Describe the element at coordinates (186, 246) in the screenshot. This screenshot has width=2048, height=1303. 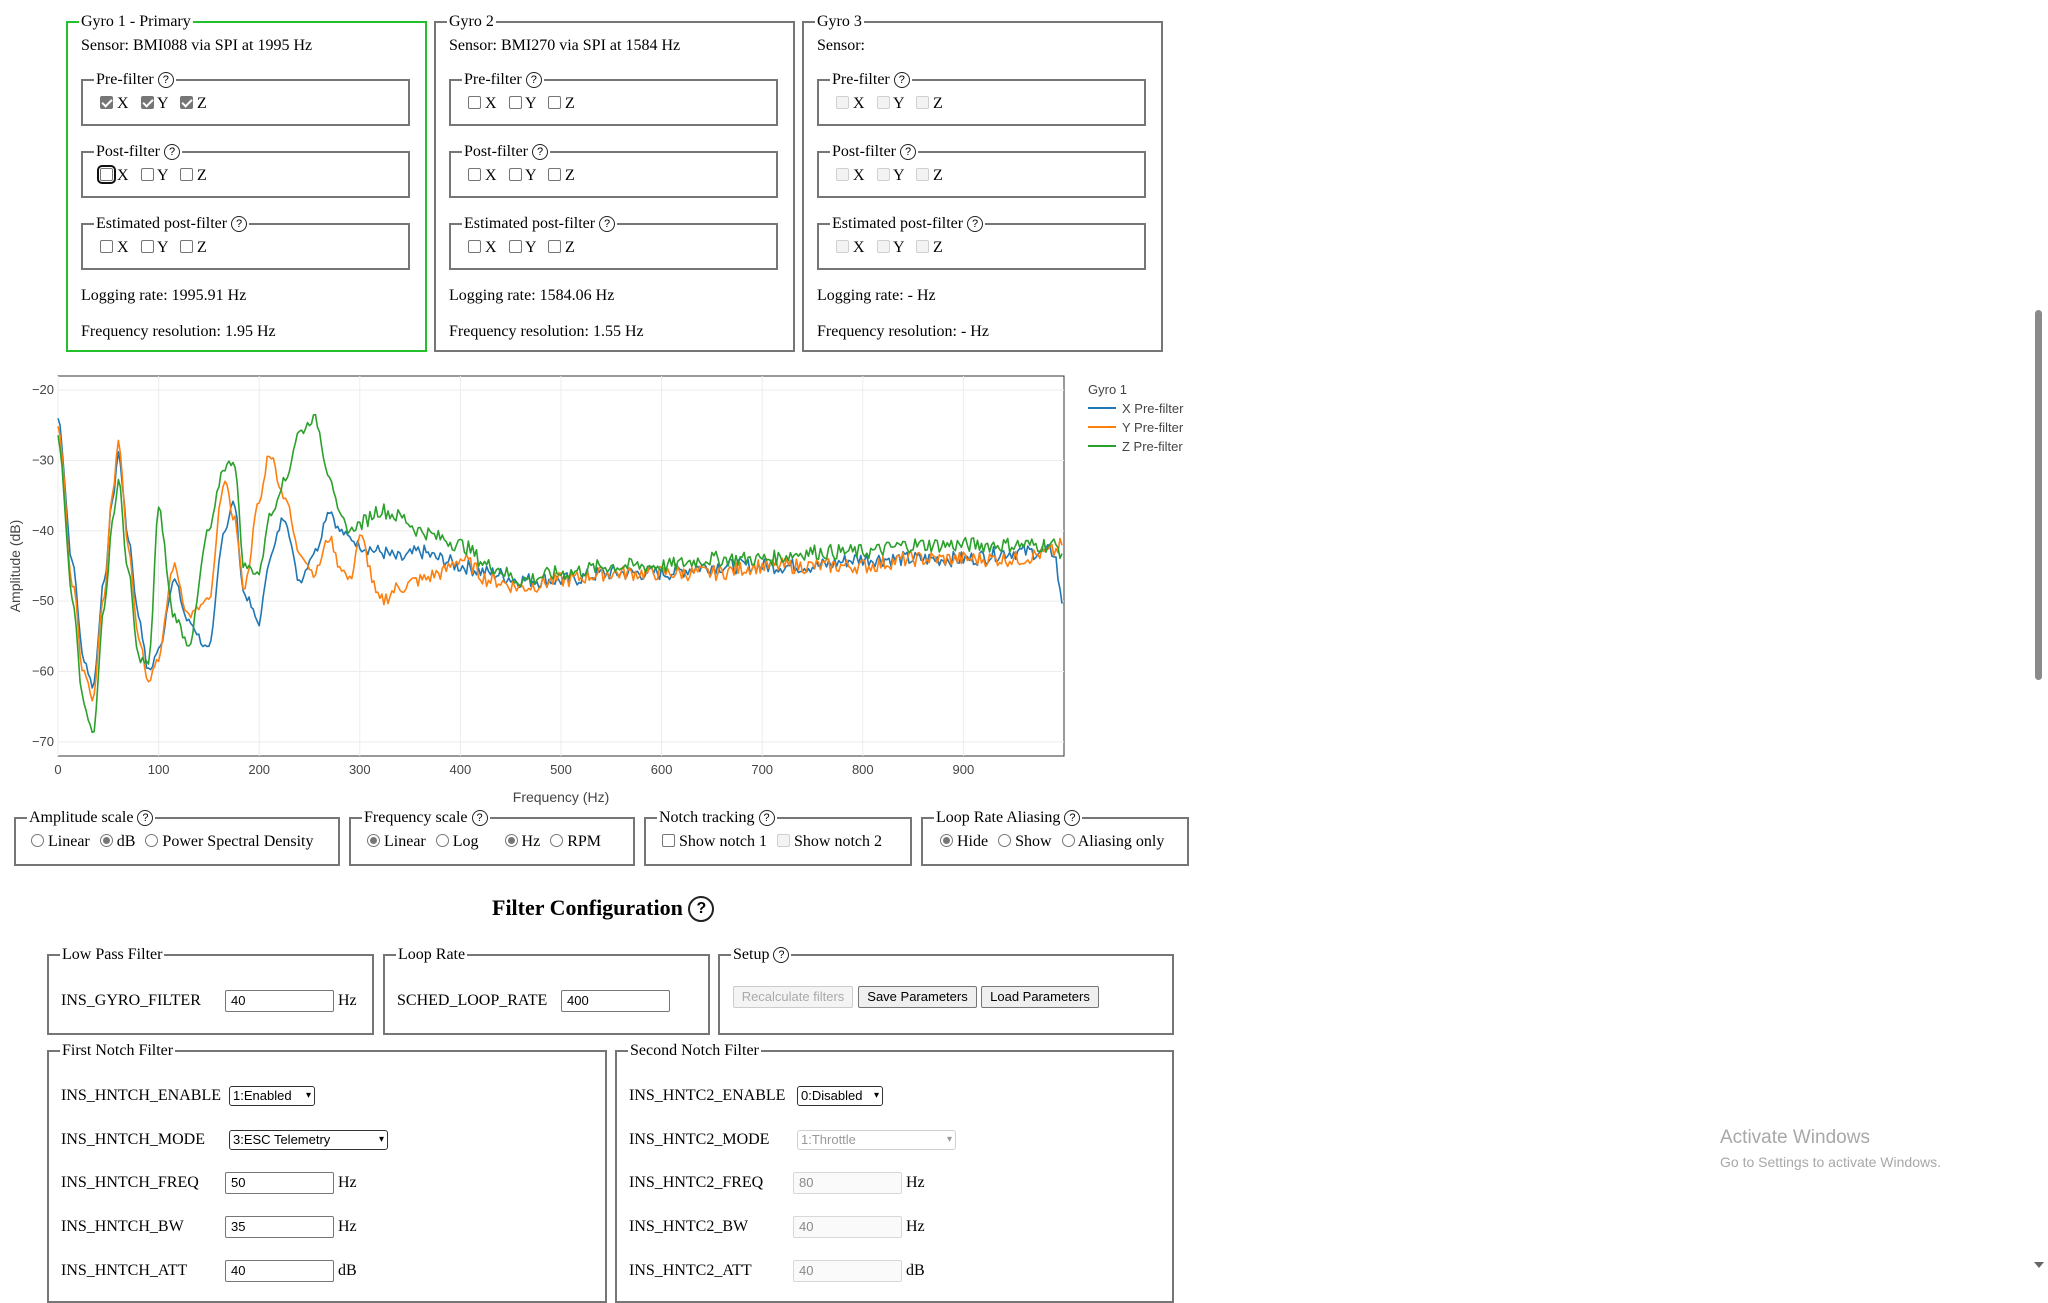
I see `gyro-1-estfilter-z-checkbox` at that location.